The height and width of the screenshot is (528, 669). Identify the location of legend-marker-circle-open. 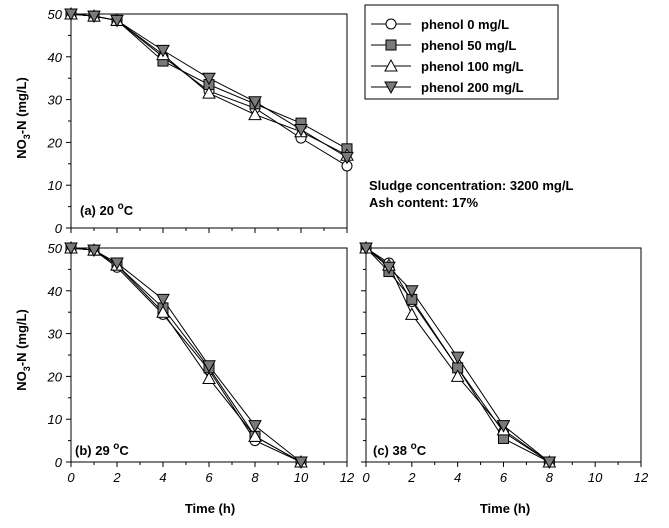
(391, 24).